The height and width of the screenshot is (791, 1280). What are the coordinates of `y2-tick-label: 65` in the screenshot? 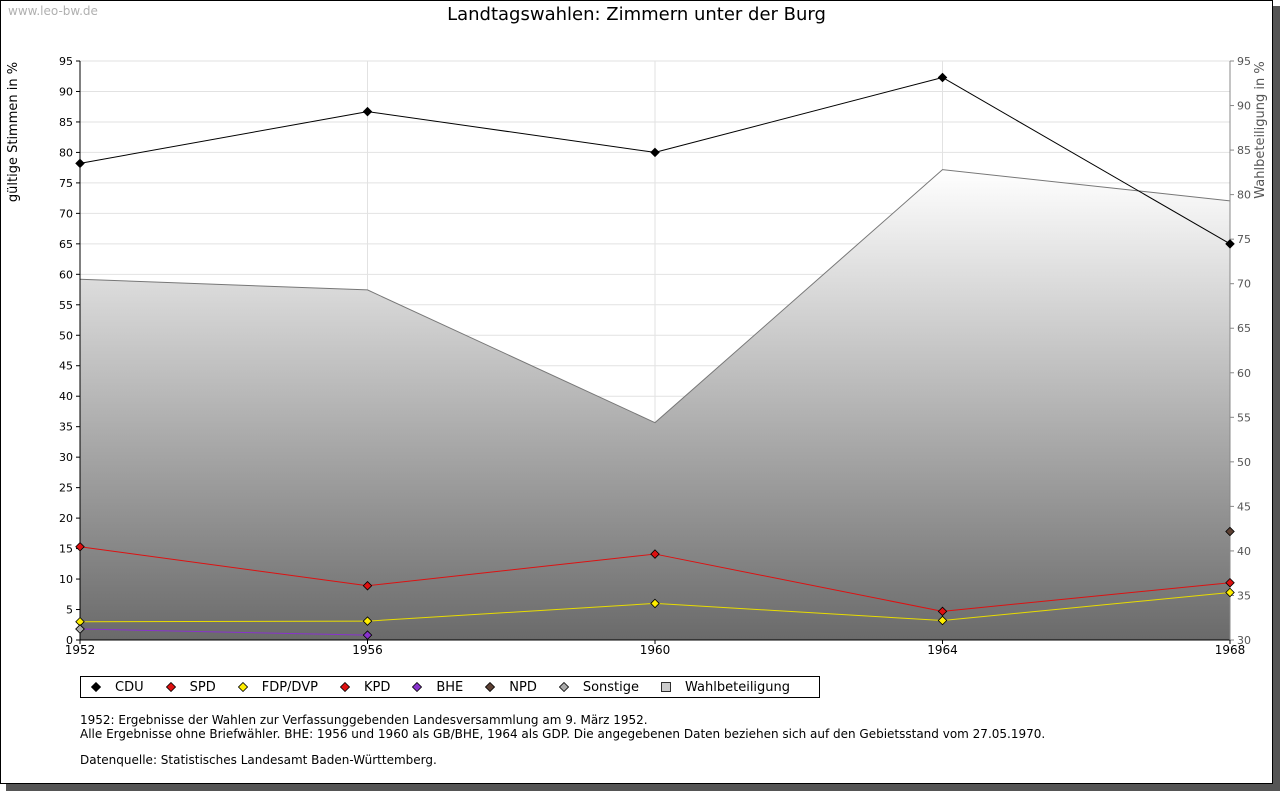 It's located at (1244, 328).